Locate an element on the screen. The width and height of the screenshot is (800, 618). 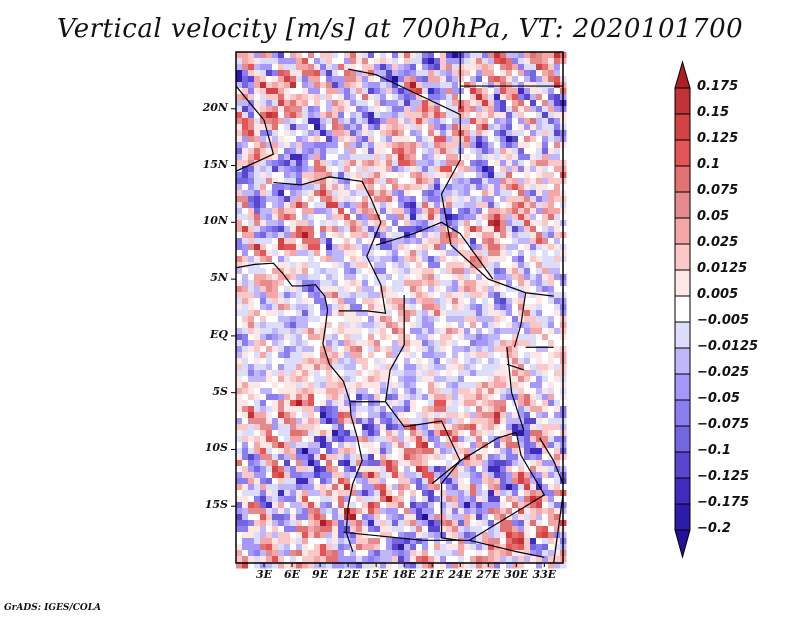
lon-label: 3E is located at coordinates (264, 574).